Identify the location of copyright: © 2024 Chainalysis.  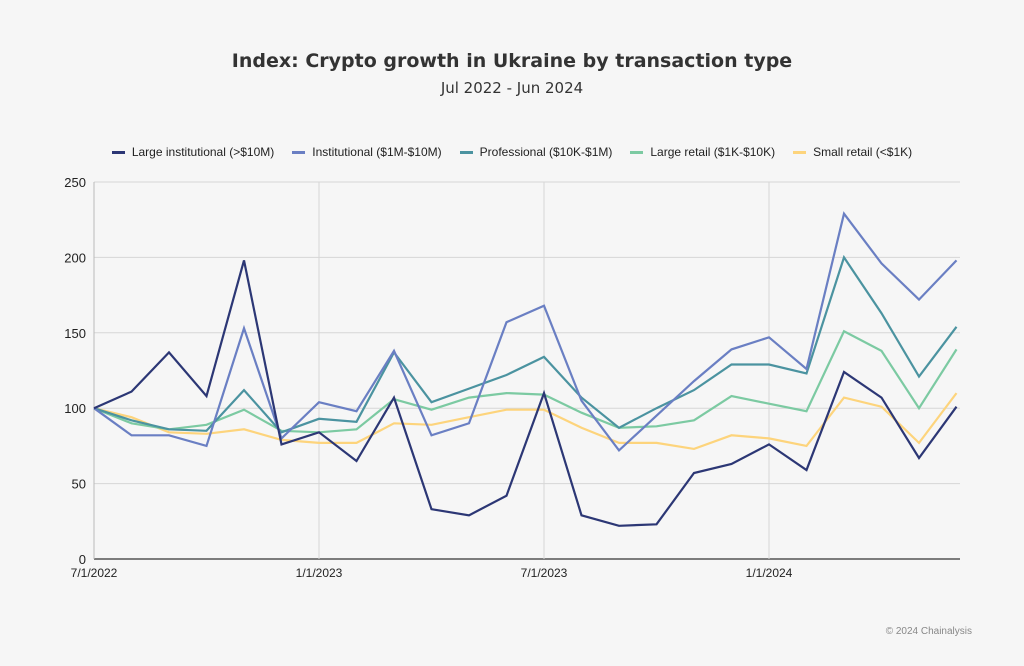
(928, 631).